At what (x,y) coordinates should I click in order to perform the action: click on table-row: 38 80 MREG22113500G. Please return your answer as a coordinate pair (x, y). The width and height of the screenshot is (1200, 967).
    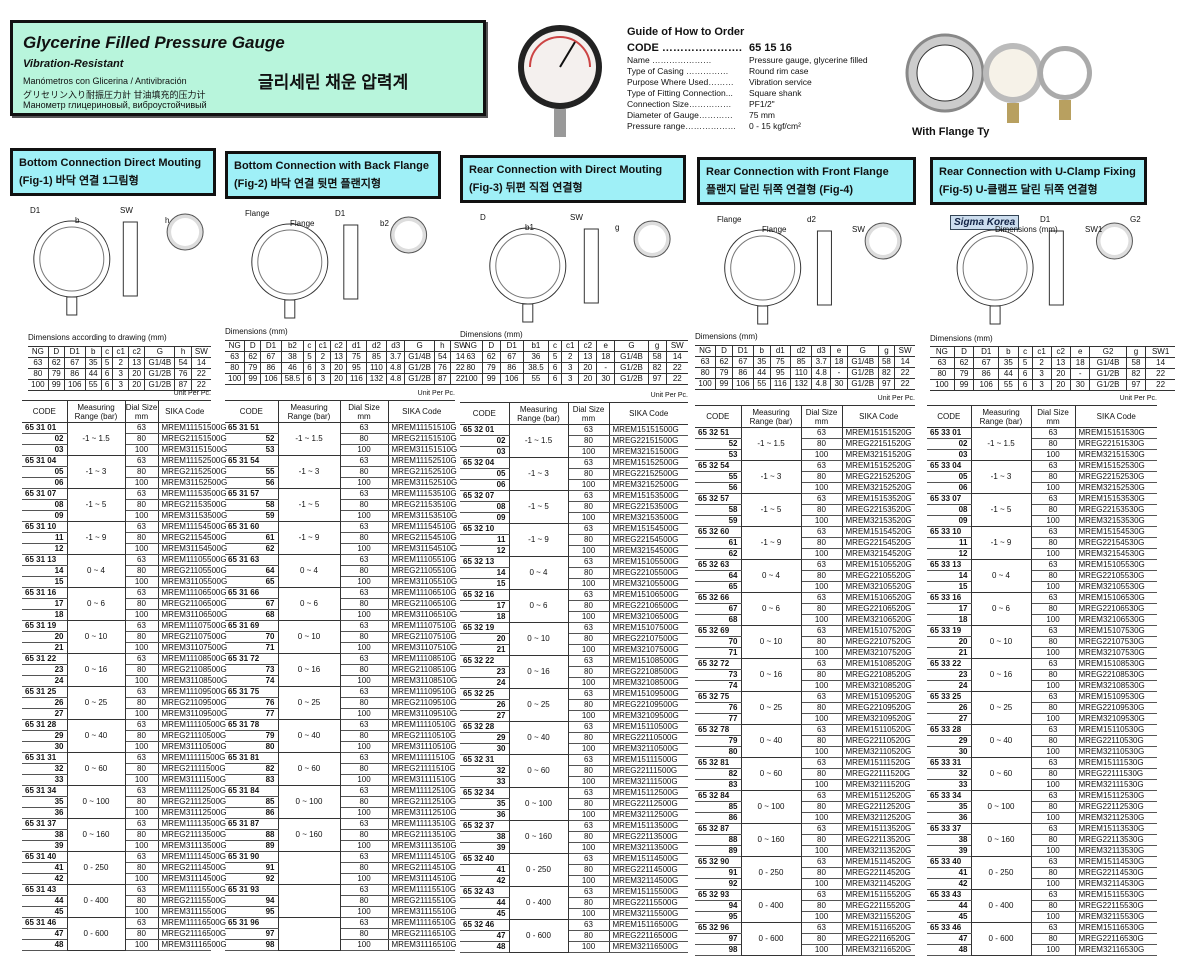
    Looking at the image, I should click on (574, 837).